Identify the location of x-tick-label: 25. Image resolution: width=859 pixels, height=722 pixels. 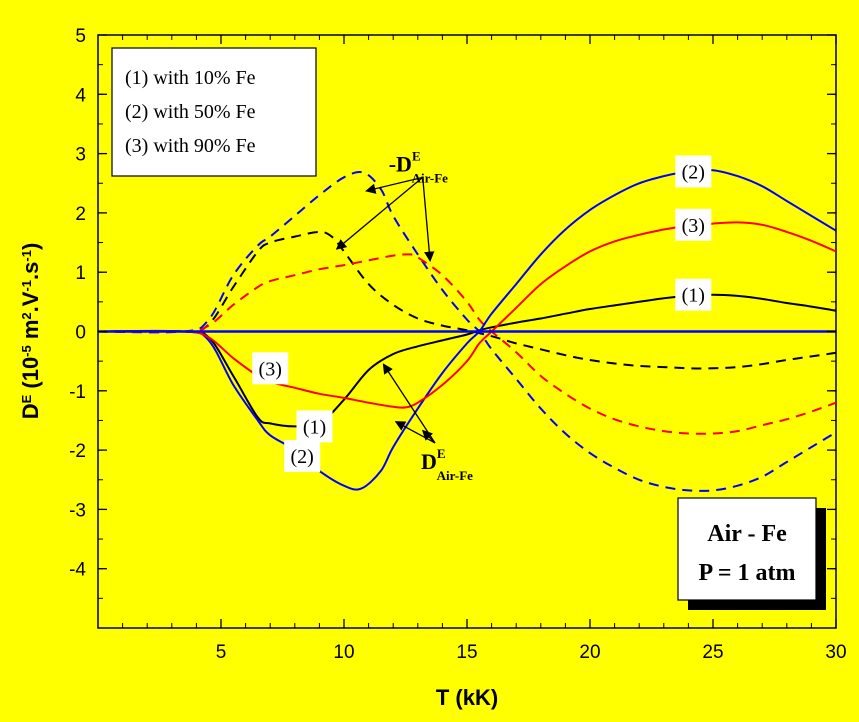
(712, 652).